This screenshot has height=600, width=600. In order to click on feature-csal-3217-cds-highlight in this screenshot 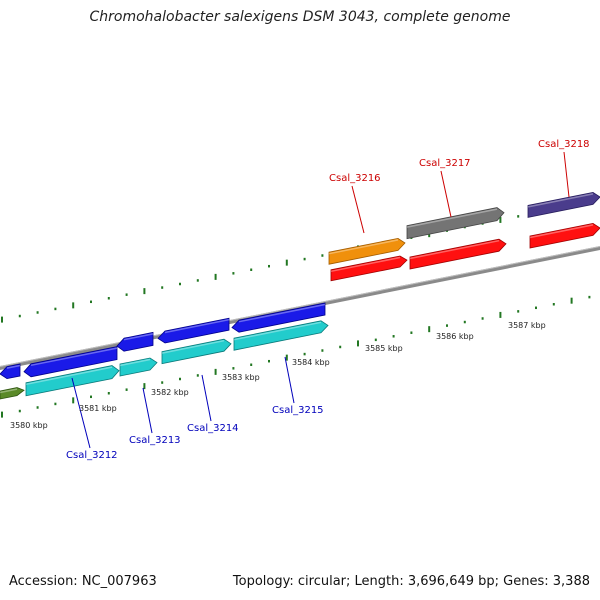, I will do `click(452, 218)`.